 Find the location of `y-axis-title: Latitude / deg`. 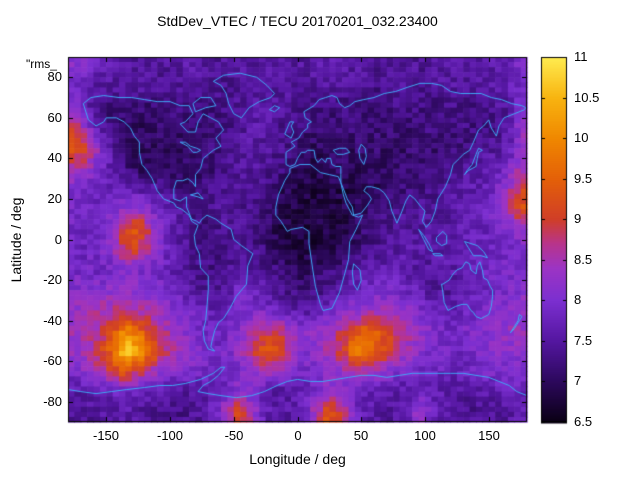

y-axis-title: Latitude / deg is located at coordinates (16, 240).